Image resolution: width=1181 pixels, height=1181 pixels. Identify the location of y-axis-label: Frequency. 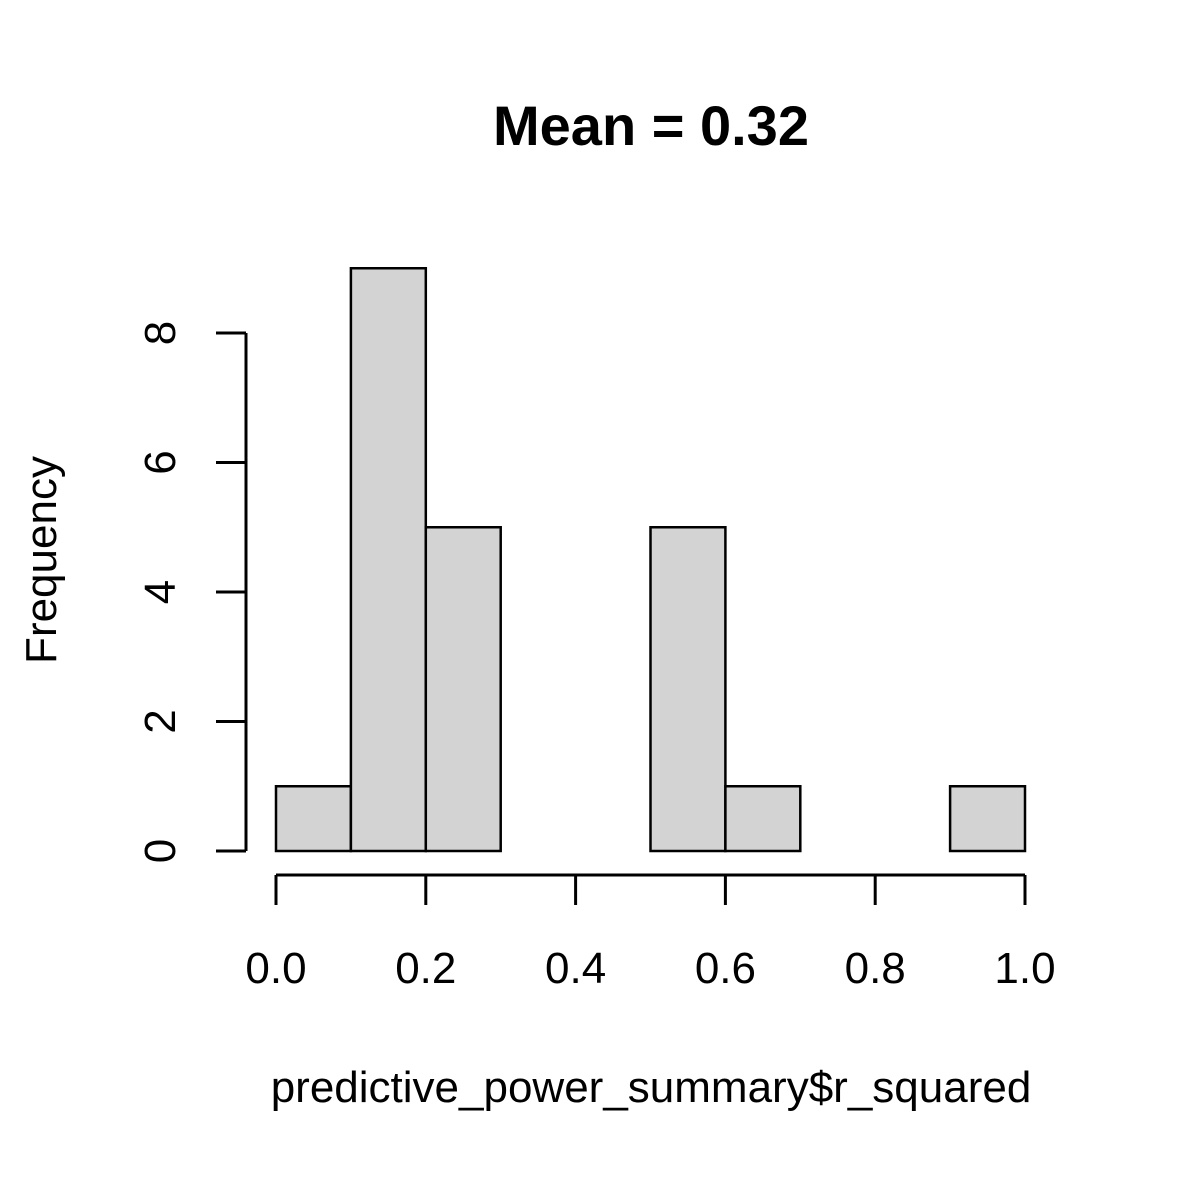
(41, 560).